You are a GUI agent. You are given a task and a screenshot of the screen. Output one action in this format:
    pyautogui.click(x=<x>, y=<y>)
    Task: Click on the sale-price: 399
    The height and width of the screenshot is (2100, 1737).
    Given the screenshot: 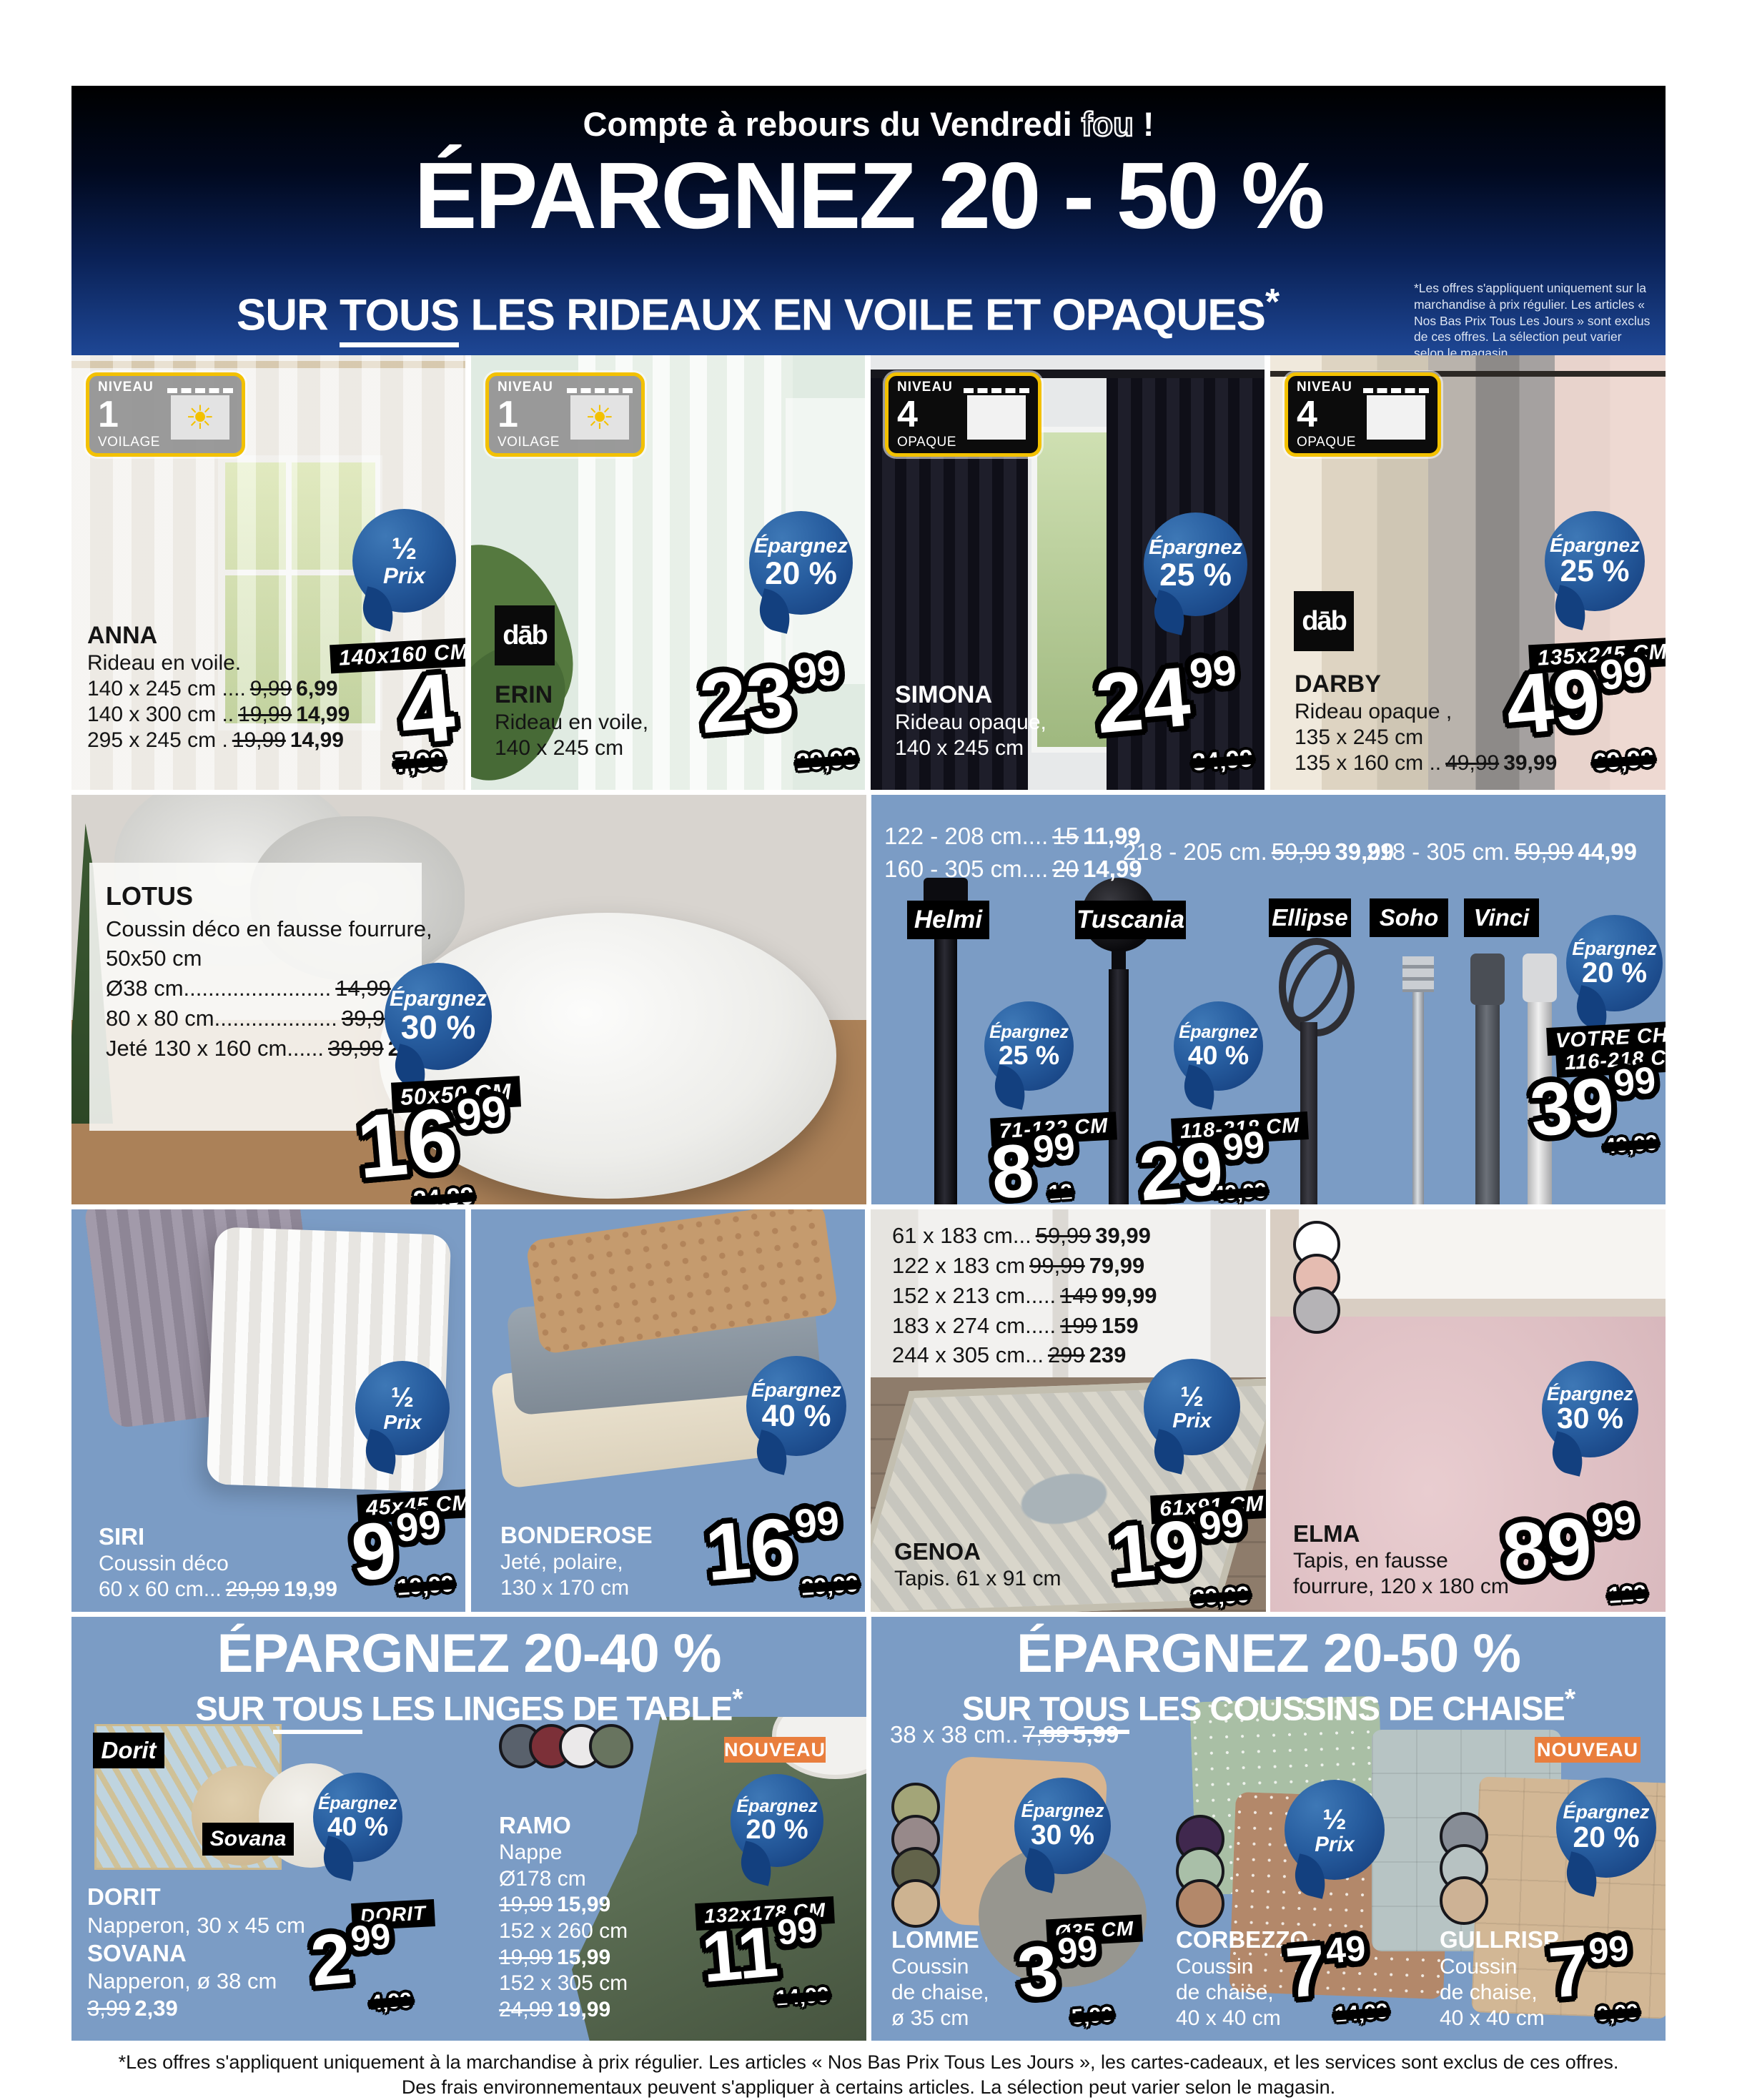 What is the action you would take?
    pyautogui.click(x=1058, y=1970)
    